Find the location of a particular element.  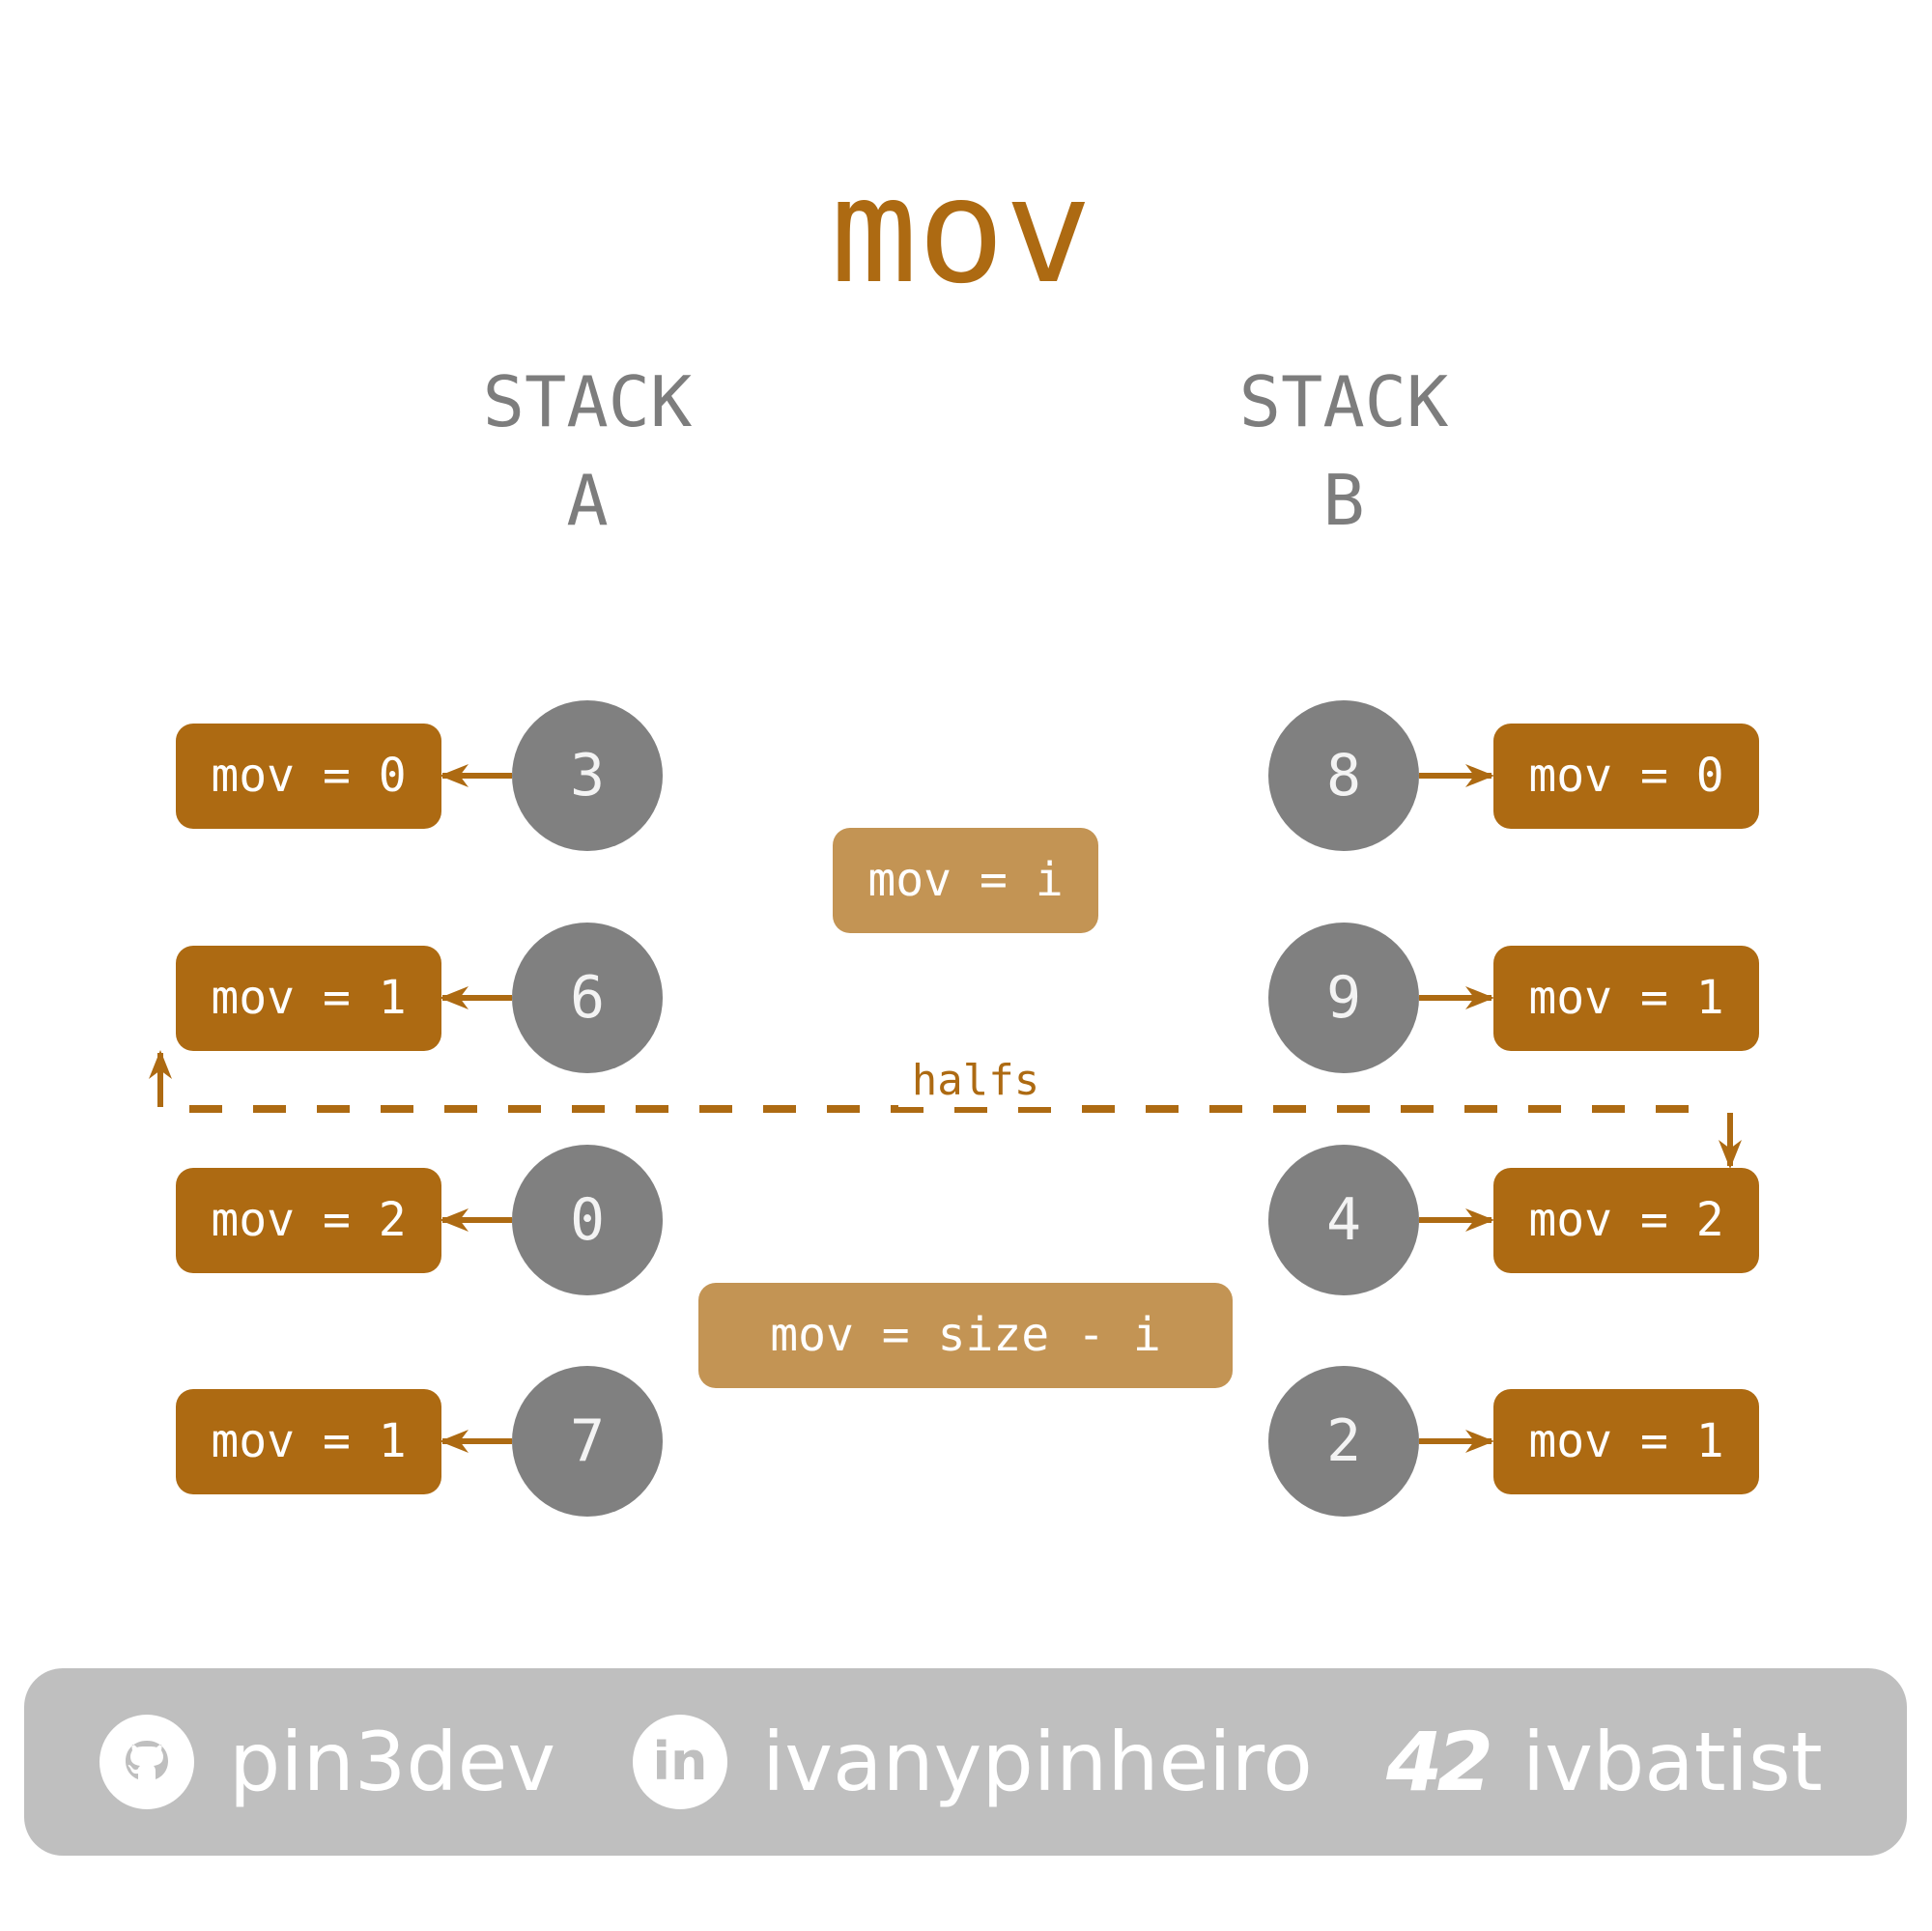

linkedin-icon: in is located at coordinates (680, 1762).